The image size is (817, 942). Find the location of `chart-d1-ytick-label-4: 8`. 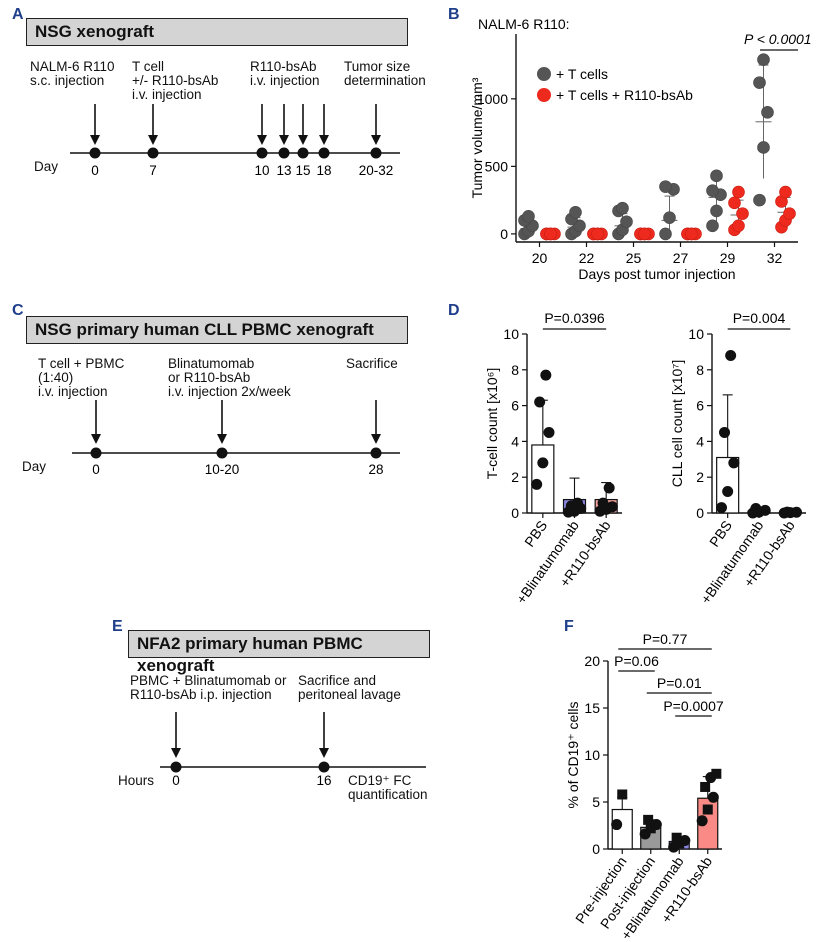

chart-d1-ytick-label-4: 8 is located at coordinates (515, 370).